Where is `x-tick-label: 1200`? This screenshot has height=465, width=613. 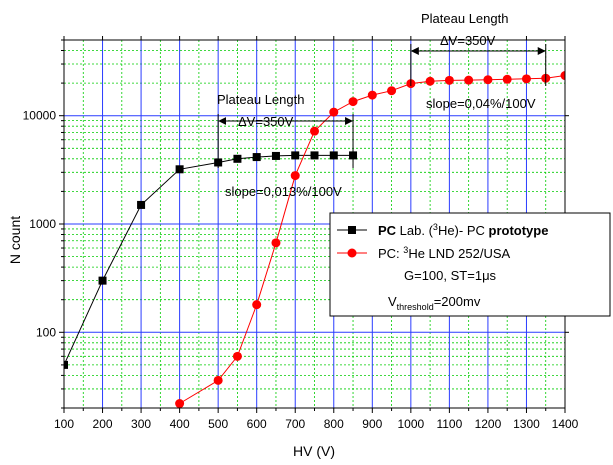 x-tick-label: 1200 is located at coordinates (488, 424).